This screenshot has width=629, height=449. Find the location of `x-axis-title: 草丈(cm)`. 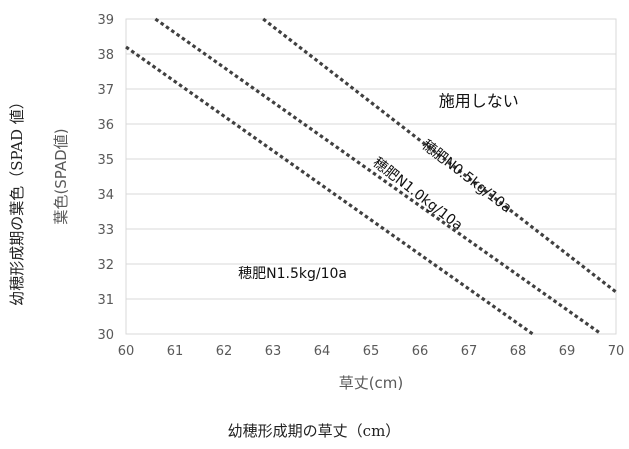

x-axis-title: 草丈(cm) is located at coordinates (371, 383).